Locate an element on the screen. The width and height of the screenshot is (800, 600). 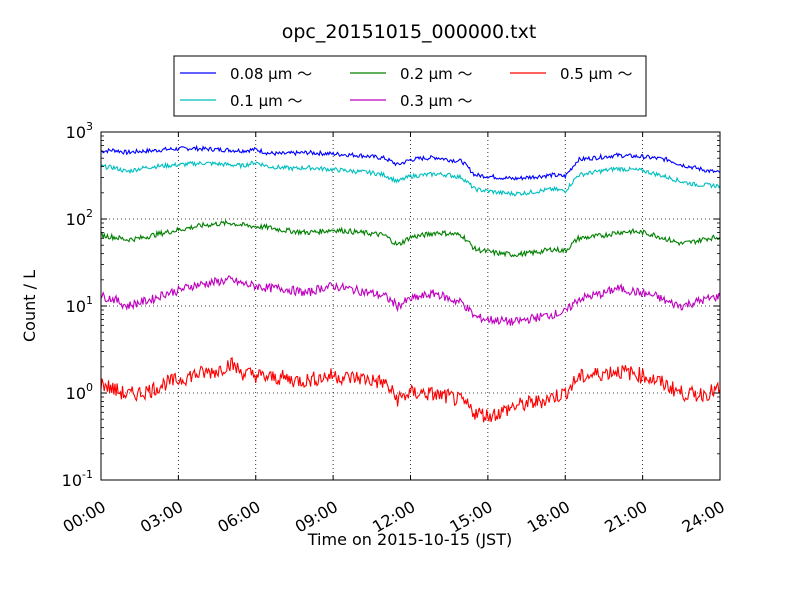
legend-label: 0.1 μm ～ is located at coordinates (266, 101).